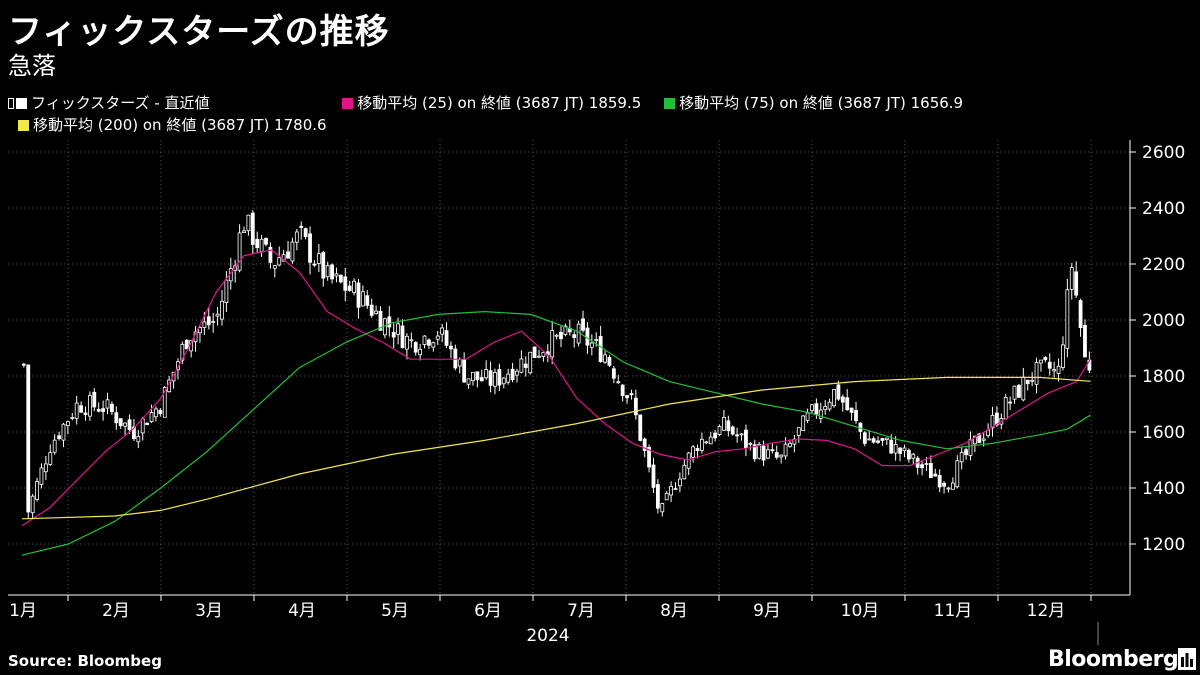 The width and height of the screenshot is (1200, 675). I want to click on x-tick-label: 7月, so click(581, 611).